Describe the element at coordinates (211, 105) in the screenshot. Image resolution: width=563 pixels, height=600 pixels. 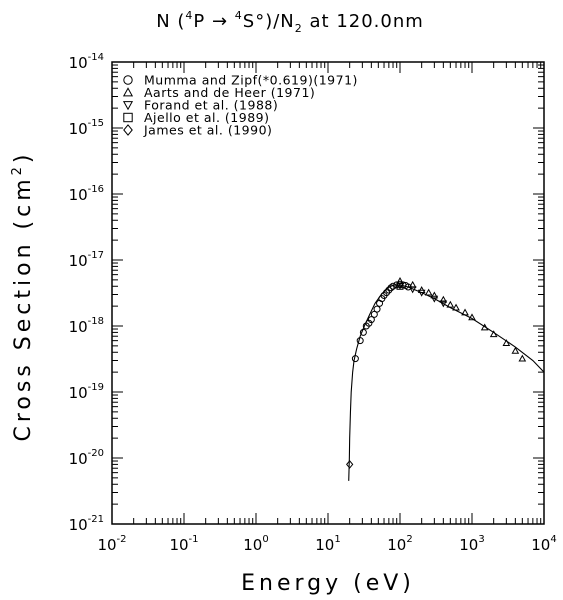
I see `legend-entry: Forand et al. (1988)` at that location.